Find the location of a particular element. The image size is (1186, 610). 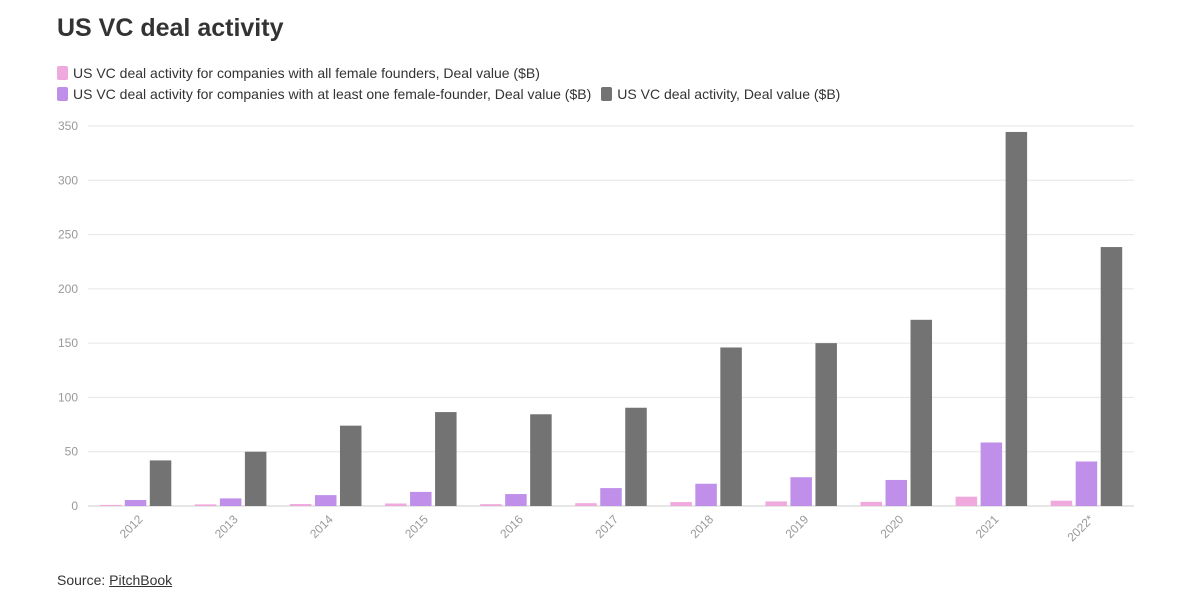

x-tick-label: 2013 is located at coordinates (226, 526).